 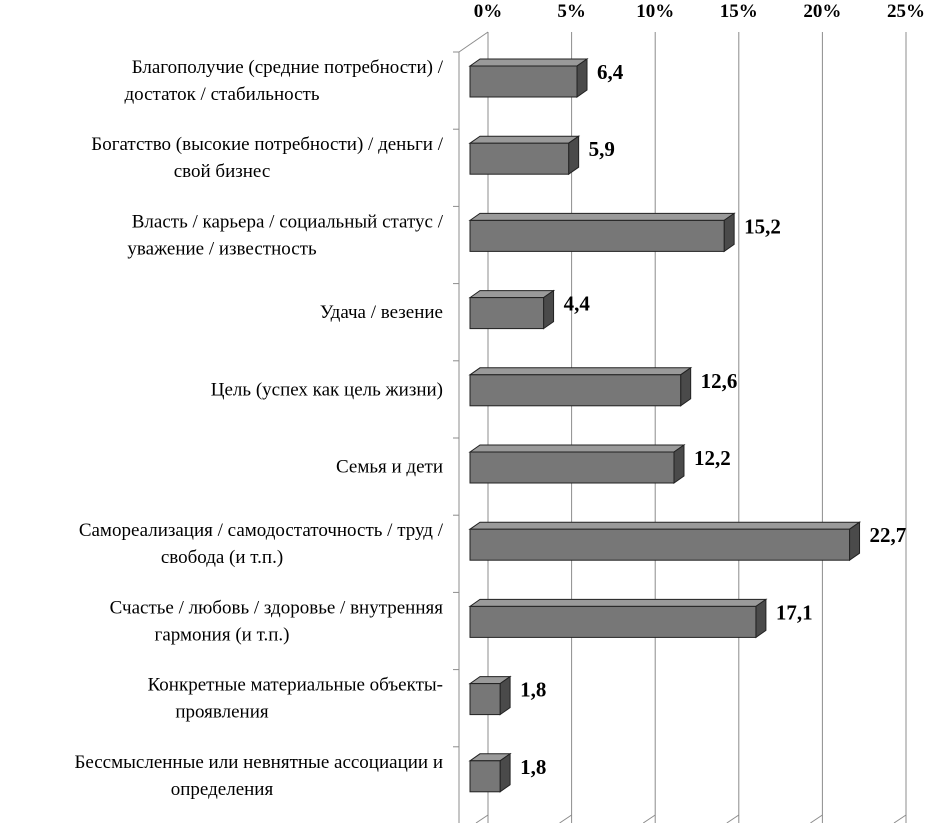 I want to click on data-label-0: 6,4, so click(x=610, y=72).